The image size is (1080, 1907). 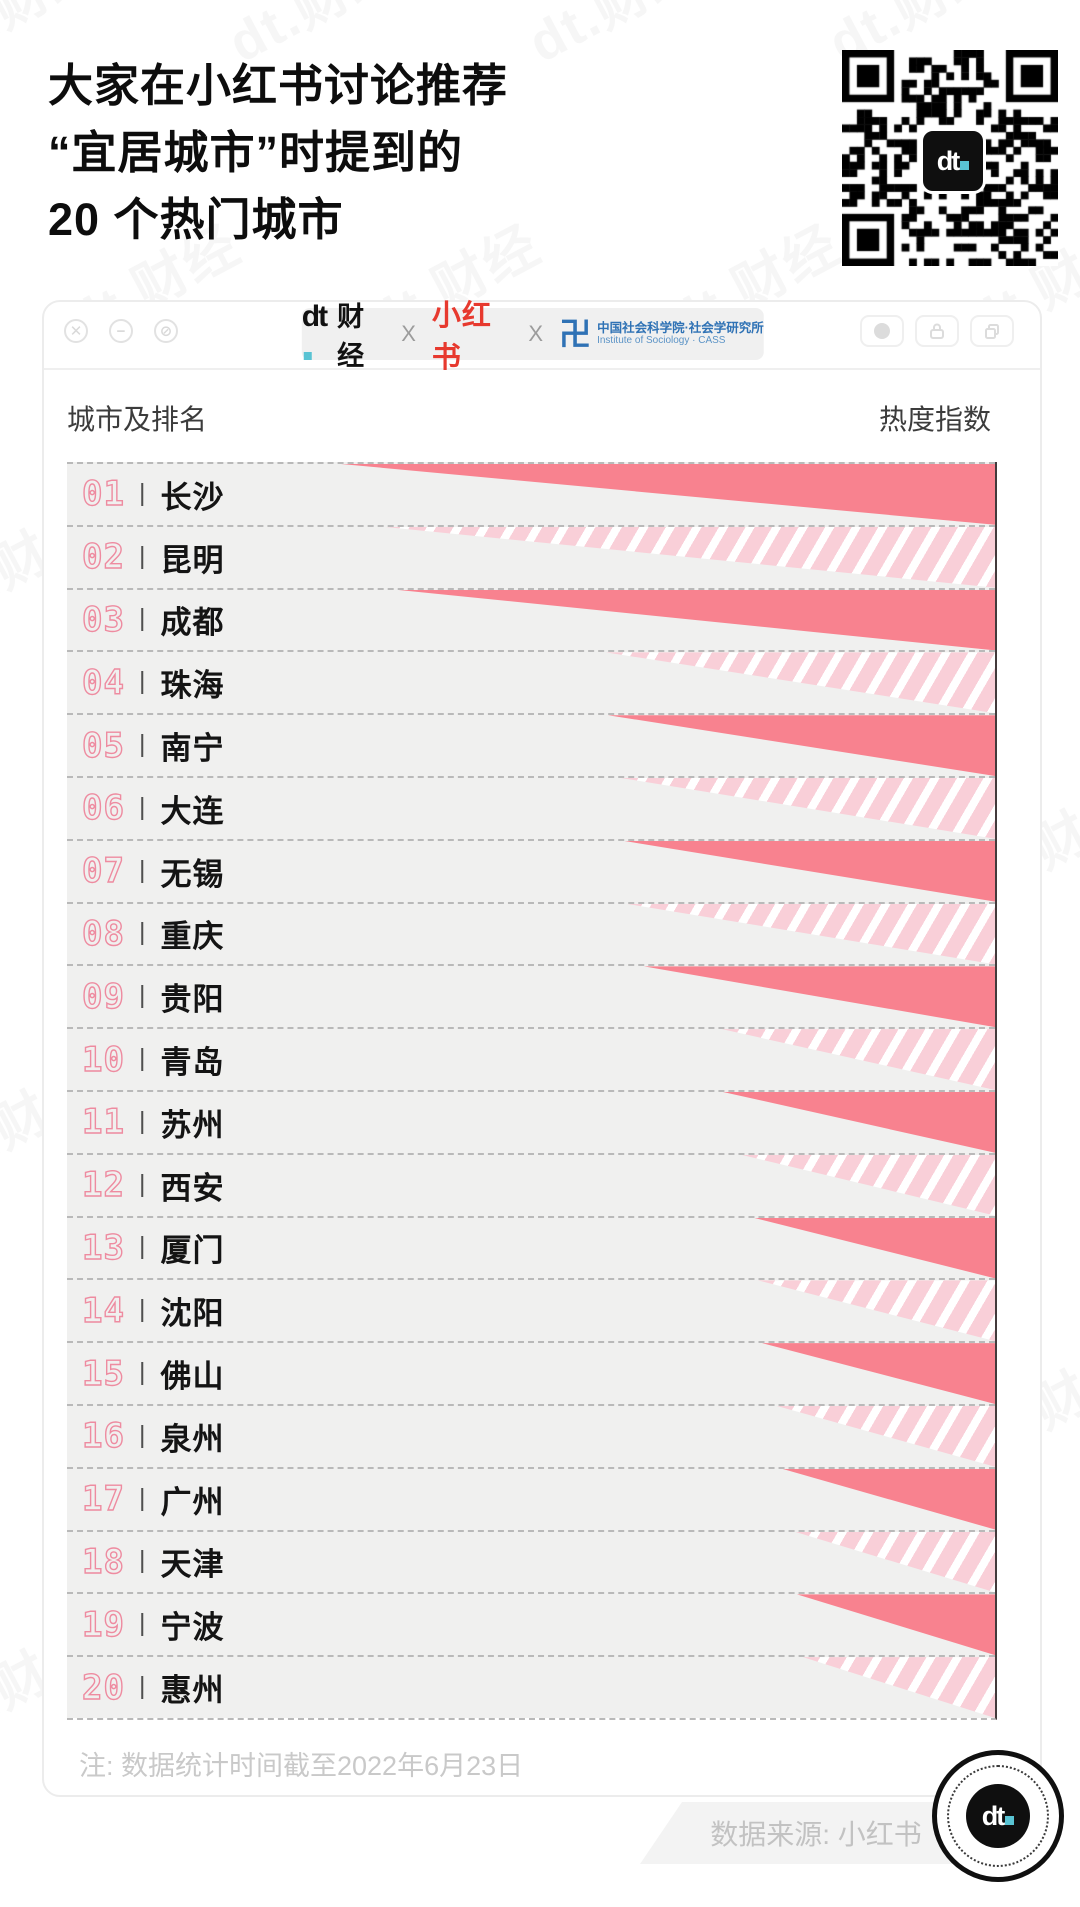 What do you see at coordinates (192, 497) in the screenshot?
I see `city-name: 长沙` at bounding box center [192, 497].